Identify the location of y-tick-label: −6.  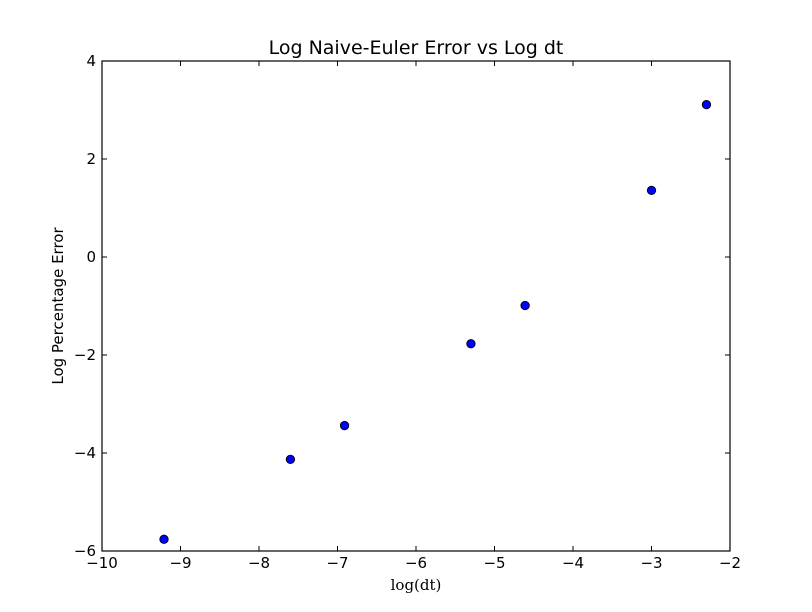
(85, 551).